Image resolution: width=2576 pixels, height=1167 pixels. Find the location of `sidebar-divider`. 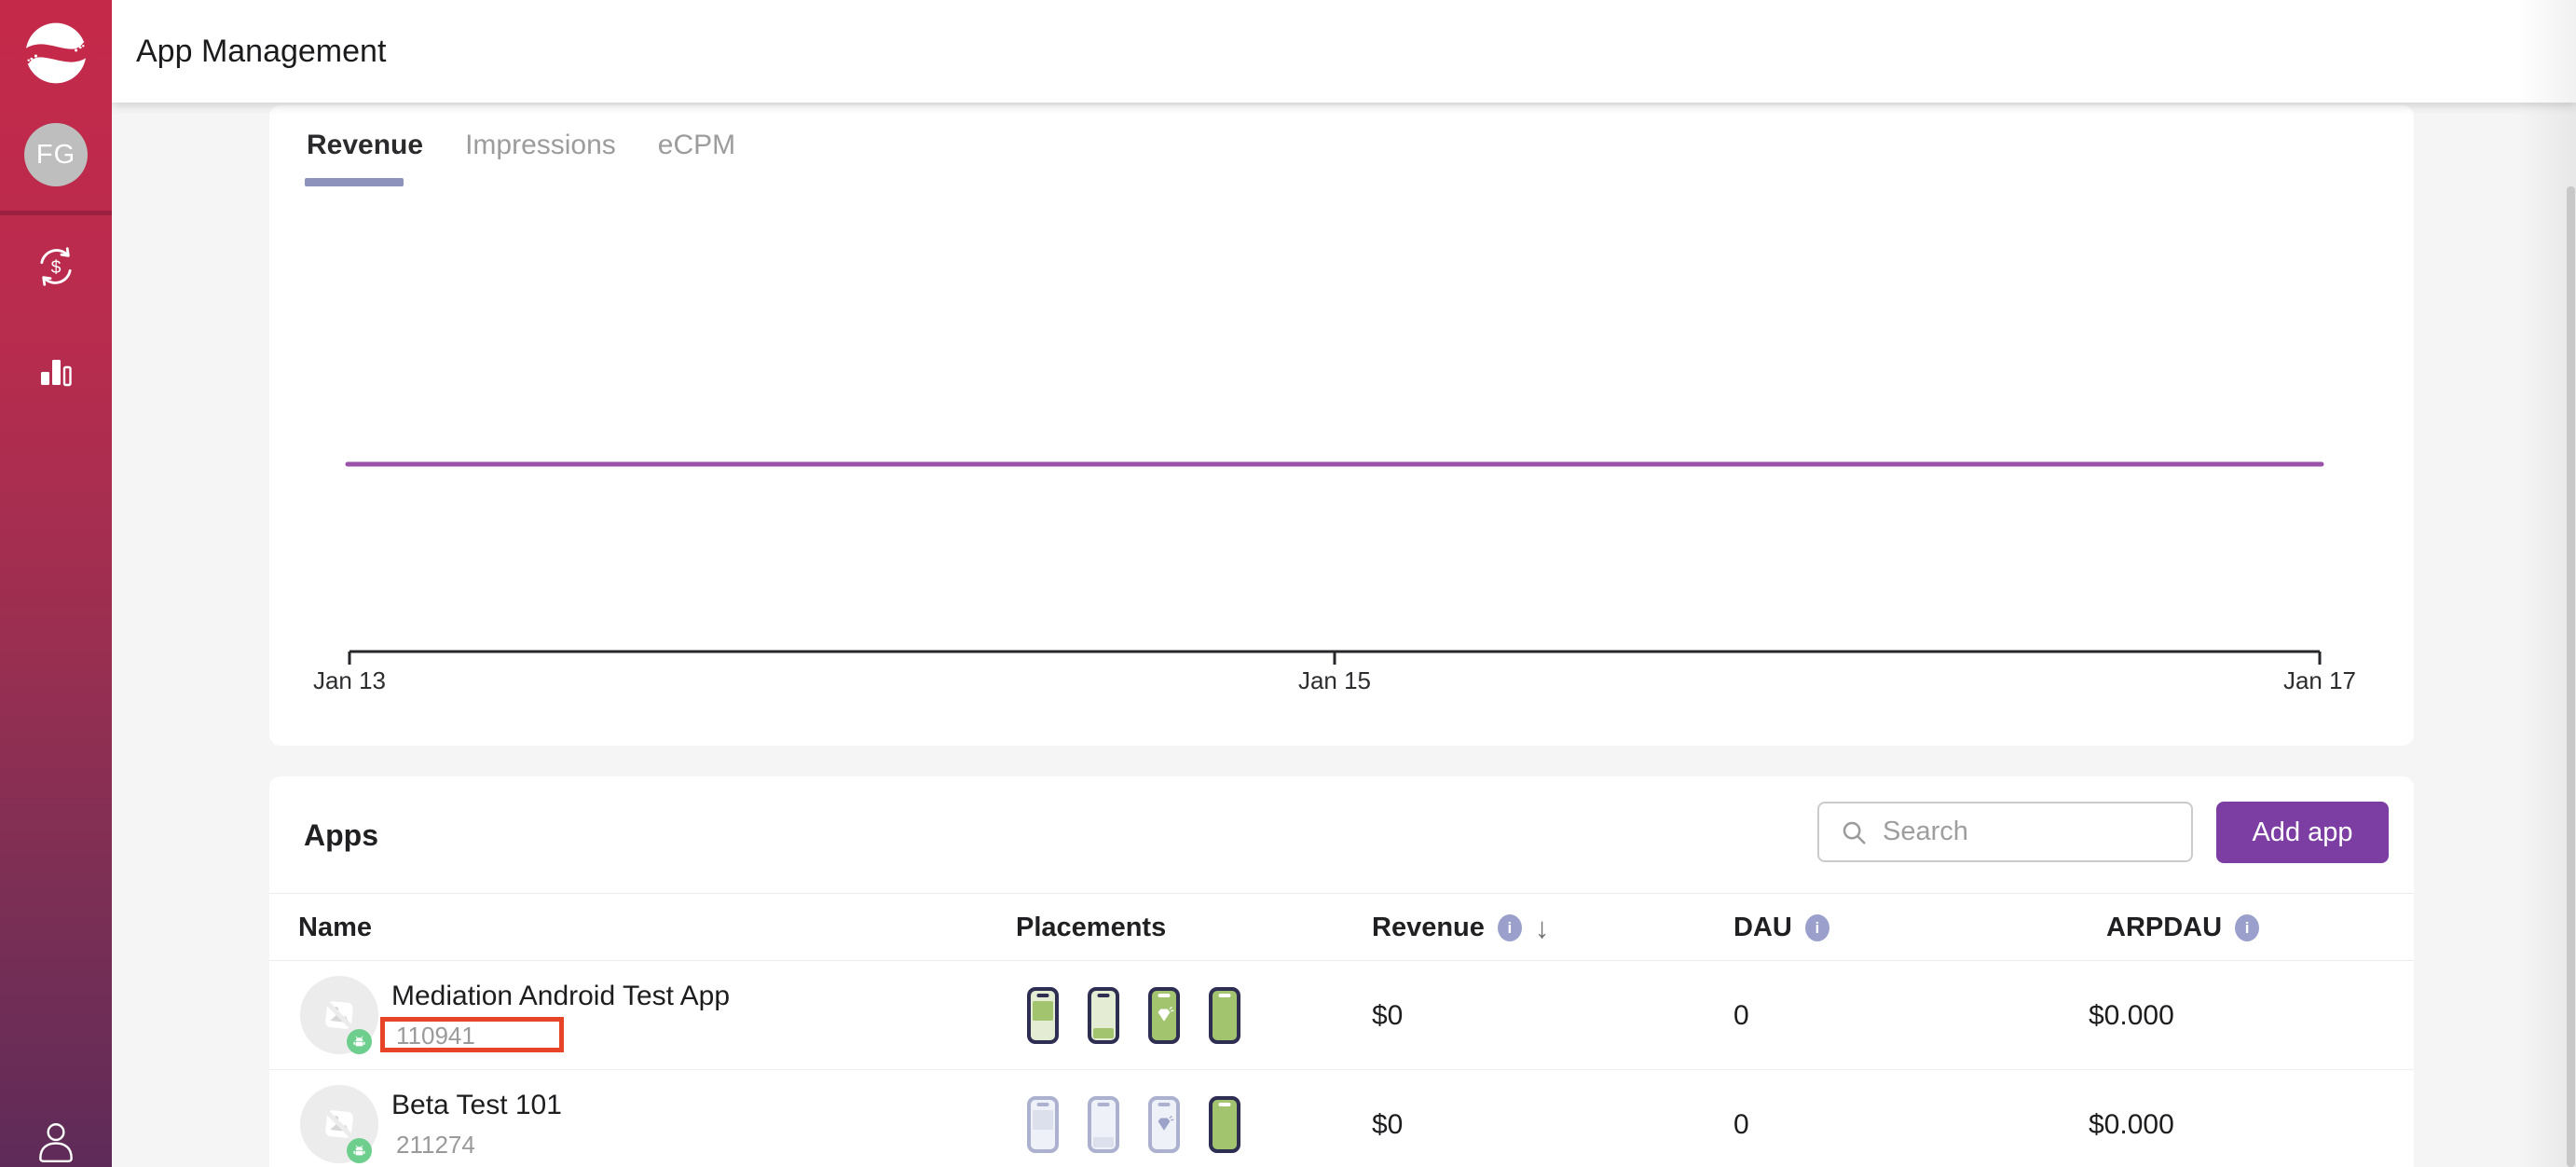

sidebar-divider is located at coordinates (56, 213).